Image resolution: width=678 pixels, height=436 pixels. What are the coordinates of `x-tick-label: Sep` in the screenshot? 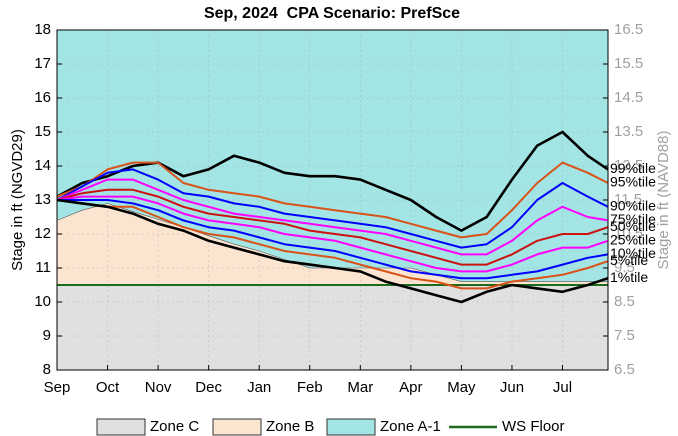 It's located at (57, 387).